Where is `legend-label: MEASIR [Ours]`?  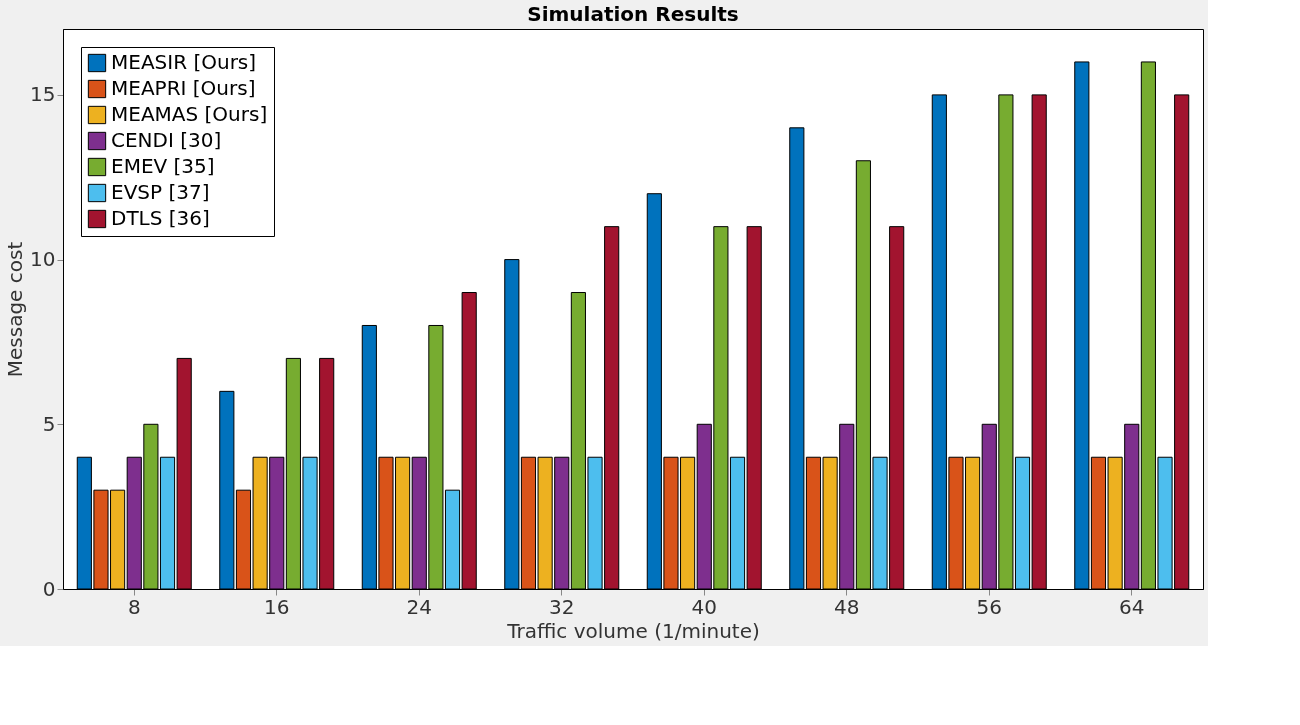 legend-label: MEASIR [Ours] is located at coordinates (184, 62).